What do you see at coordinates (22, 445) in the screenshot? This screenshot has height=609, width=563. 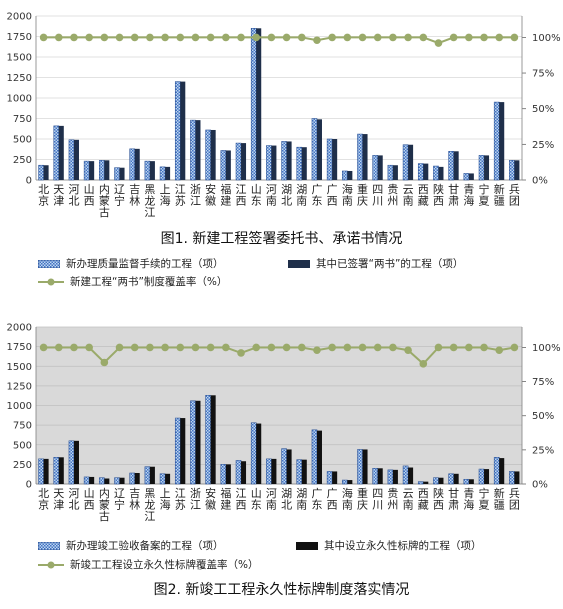 I see `y-left-tick-label: 500` at bounding box center [22, 445].